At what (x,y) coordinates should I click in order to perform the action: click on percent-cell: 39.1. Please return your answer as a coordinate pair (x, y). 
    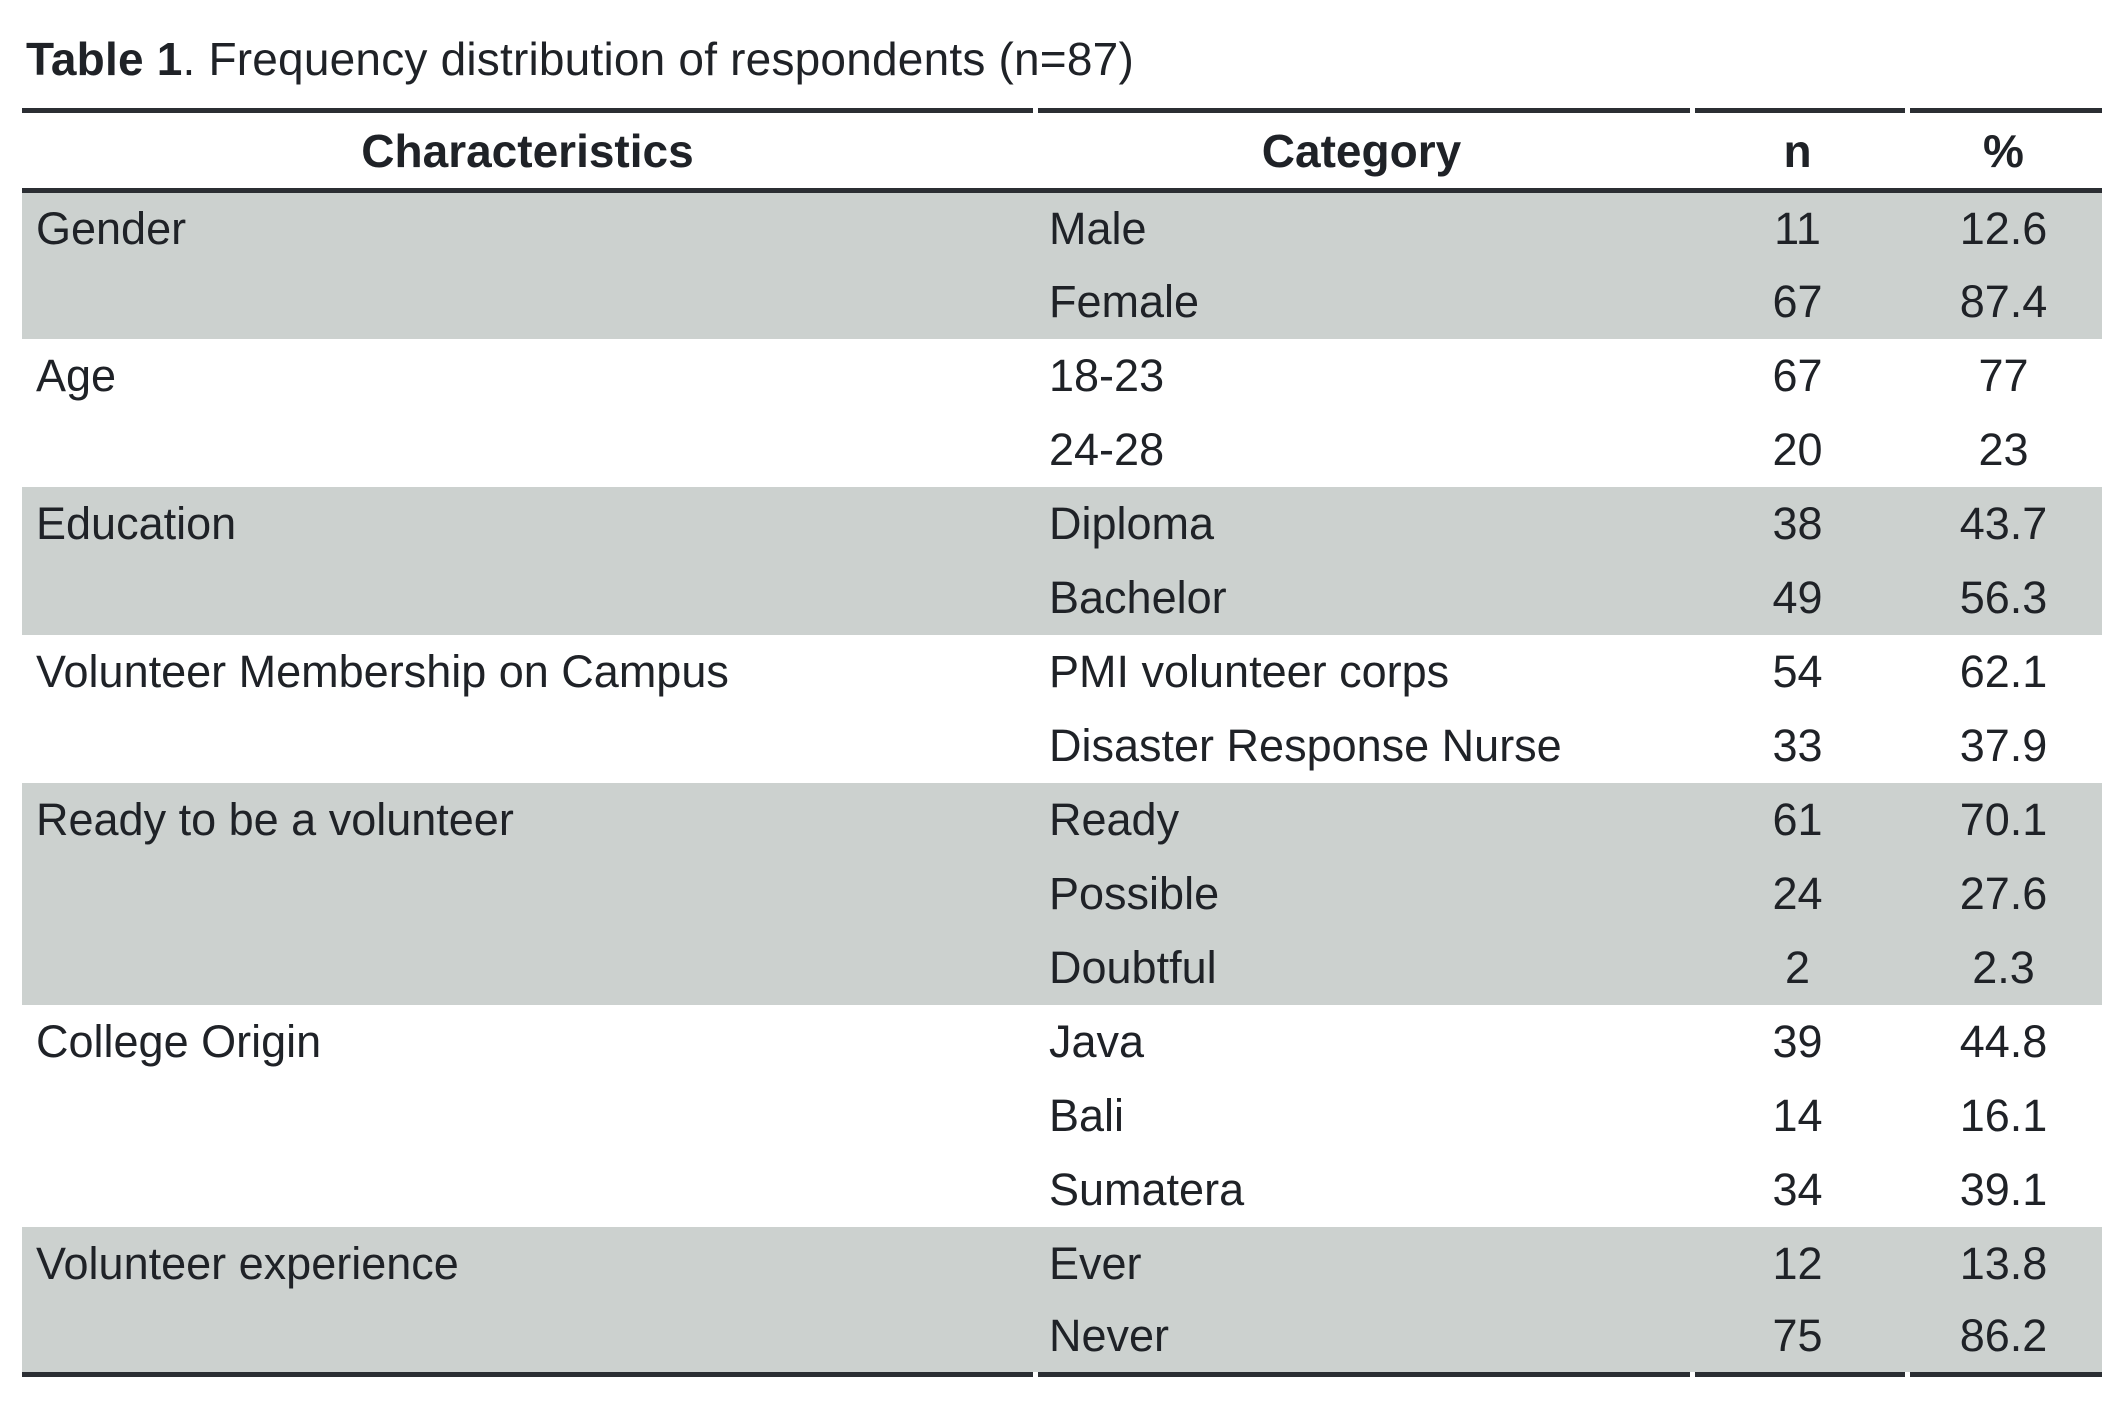
    Looking at the image, I should click on (2003, 1189).